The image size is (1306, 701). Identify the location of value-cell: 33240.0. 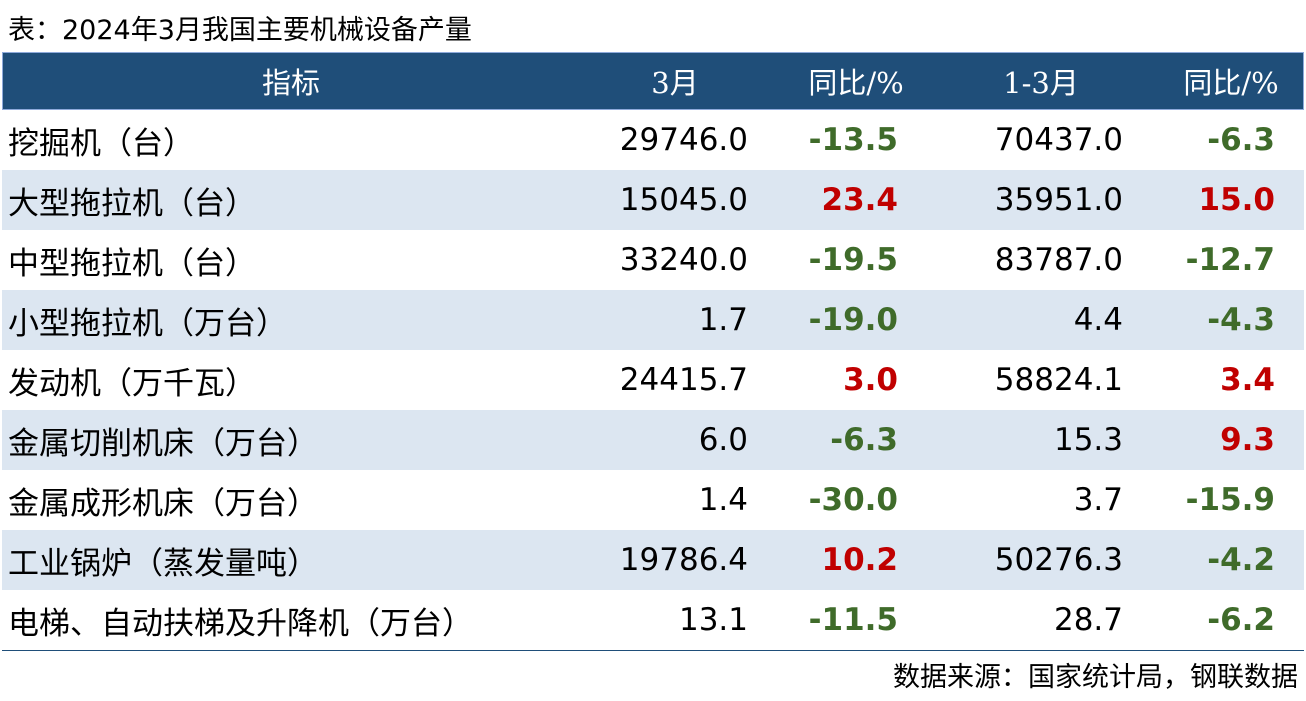
(683, 260).